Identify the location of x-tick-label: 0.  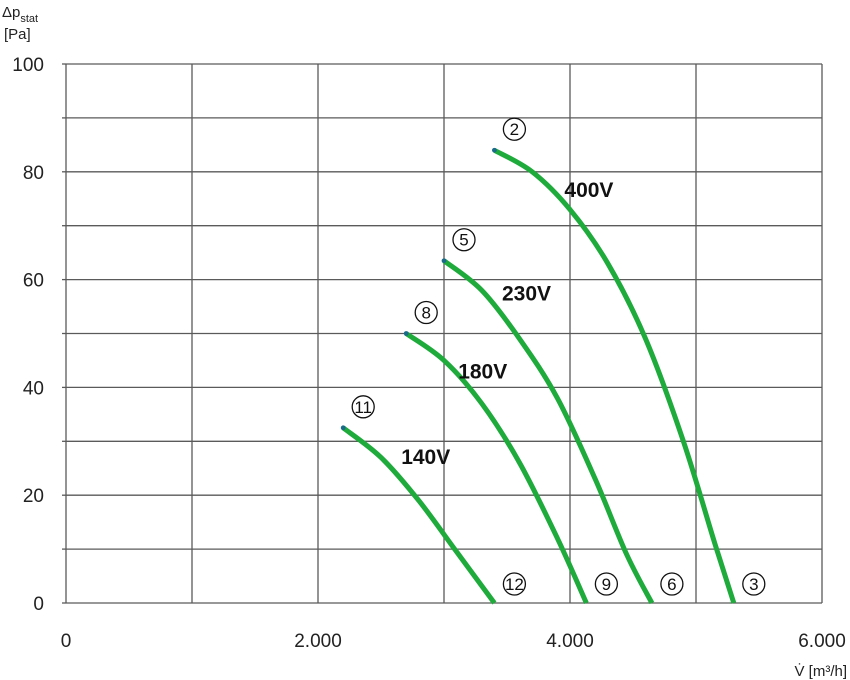
(66, 641).